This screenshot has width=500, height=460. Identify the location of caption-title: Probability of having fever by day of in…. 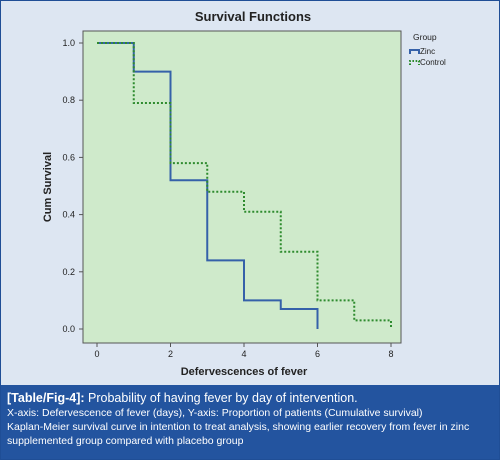
(223, 398).